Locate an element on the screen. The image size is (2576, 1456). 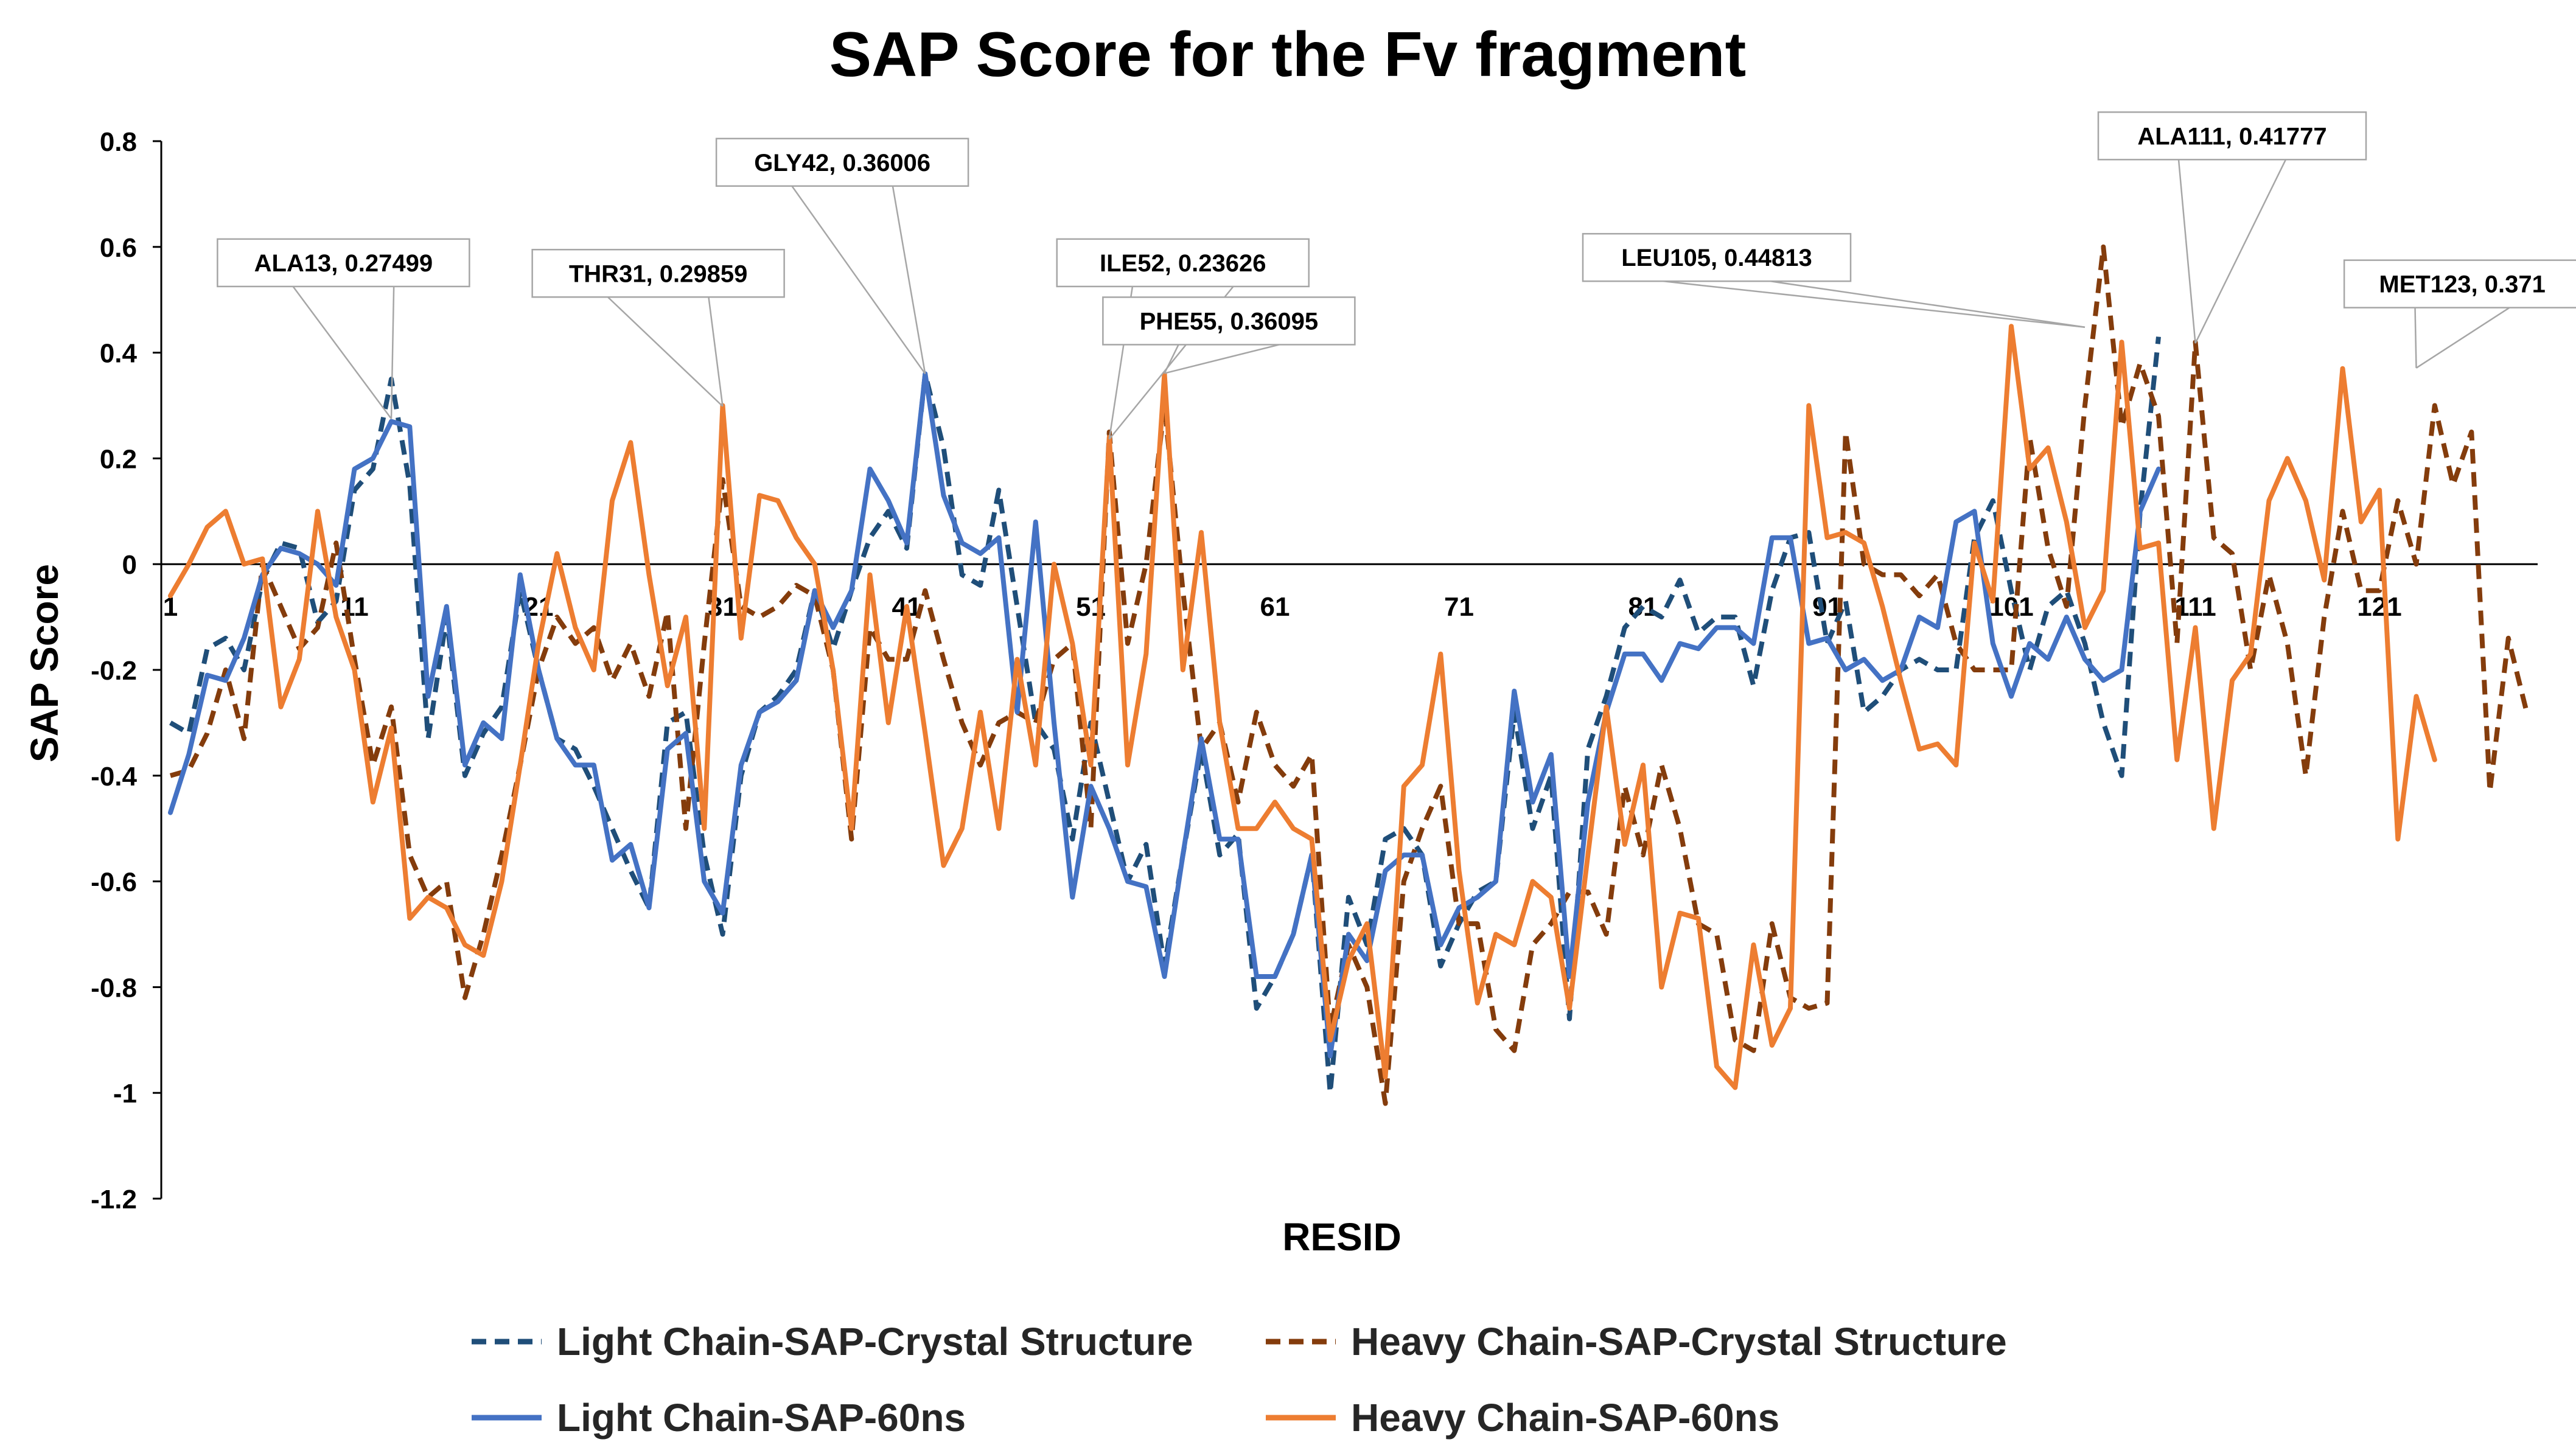
callout-label: GLY42, 0.36006 is located at coordinates (842, 163).